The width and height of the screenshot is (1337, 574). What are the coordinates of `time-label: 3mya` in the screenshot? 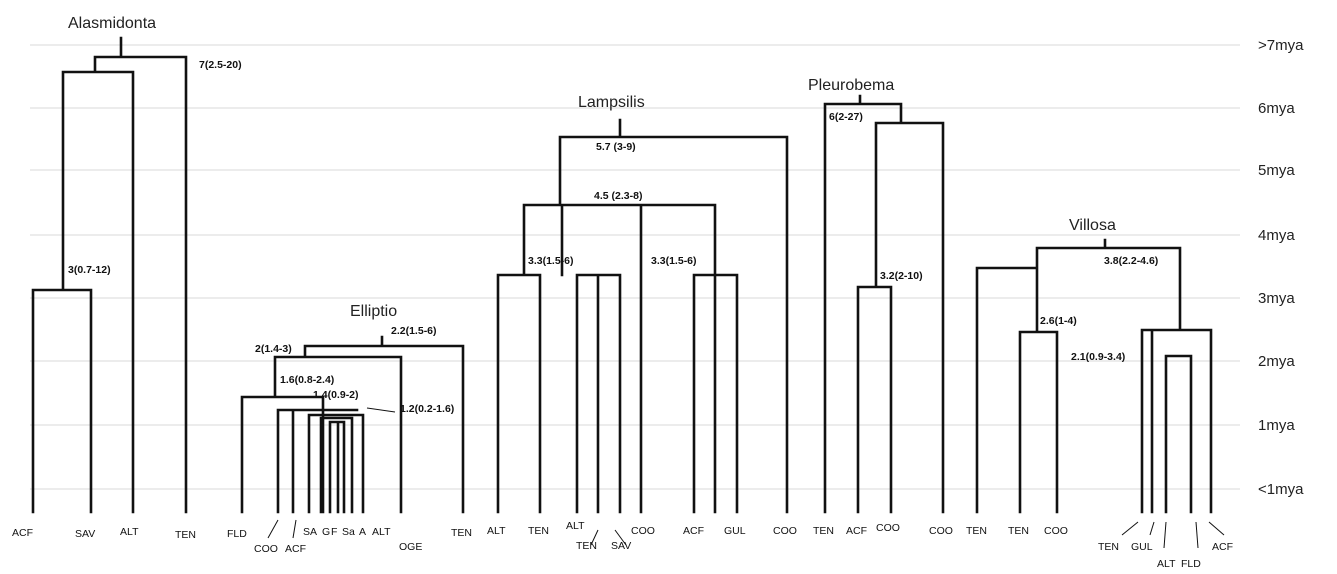 It's located at (1276, 298).